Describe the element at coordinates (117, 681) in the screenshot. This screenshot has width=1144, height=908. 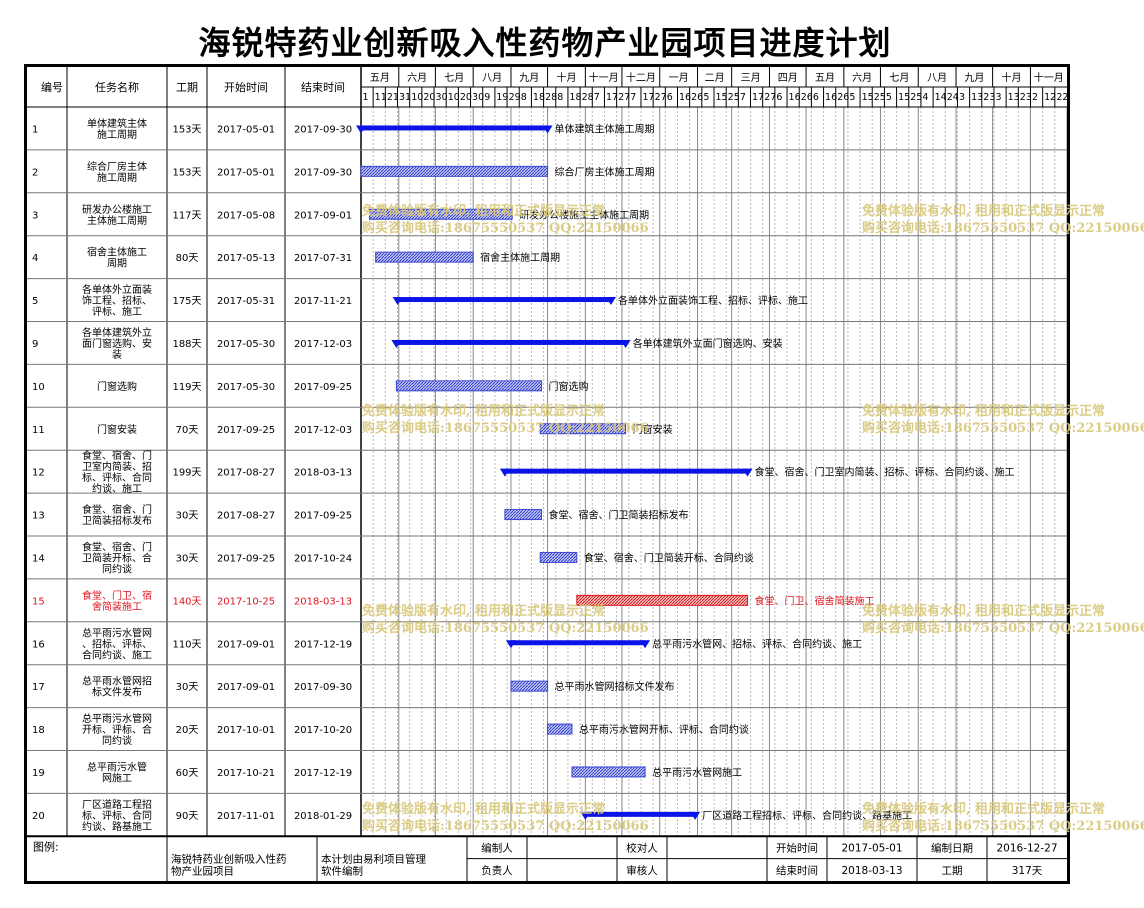
I see `task-name: 总平雨水管网招` at that location.